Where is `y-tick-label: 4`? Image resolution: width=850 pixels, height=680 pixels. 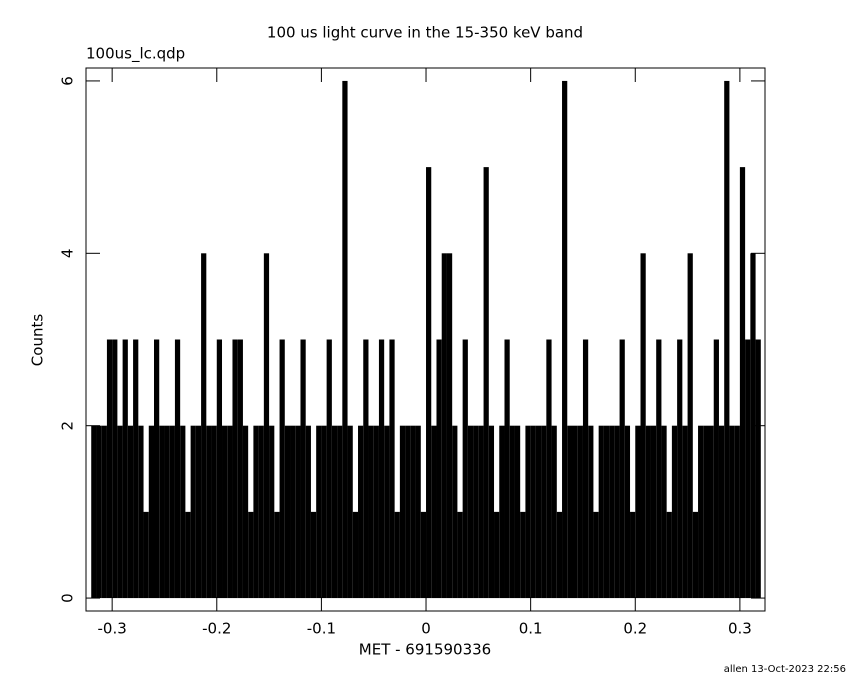
y-tick-label: 4 is located at coordinates (68, 254).